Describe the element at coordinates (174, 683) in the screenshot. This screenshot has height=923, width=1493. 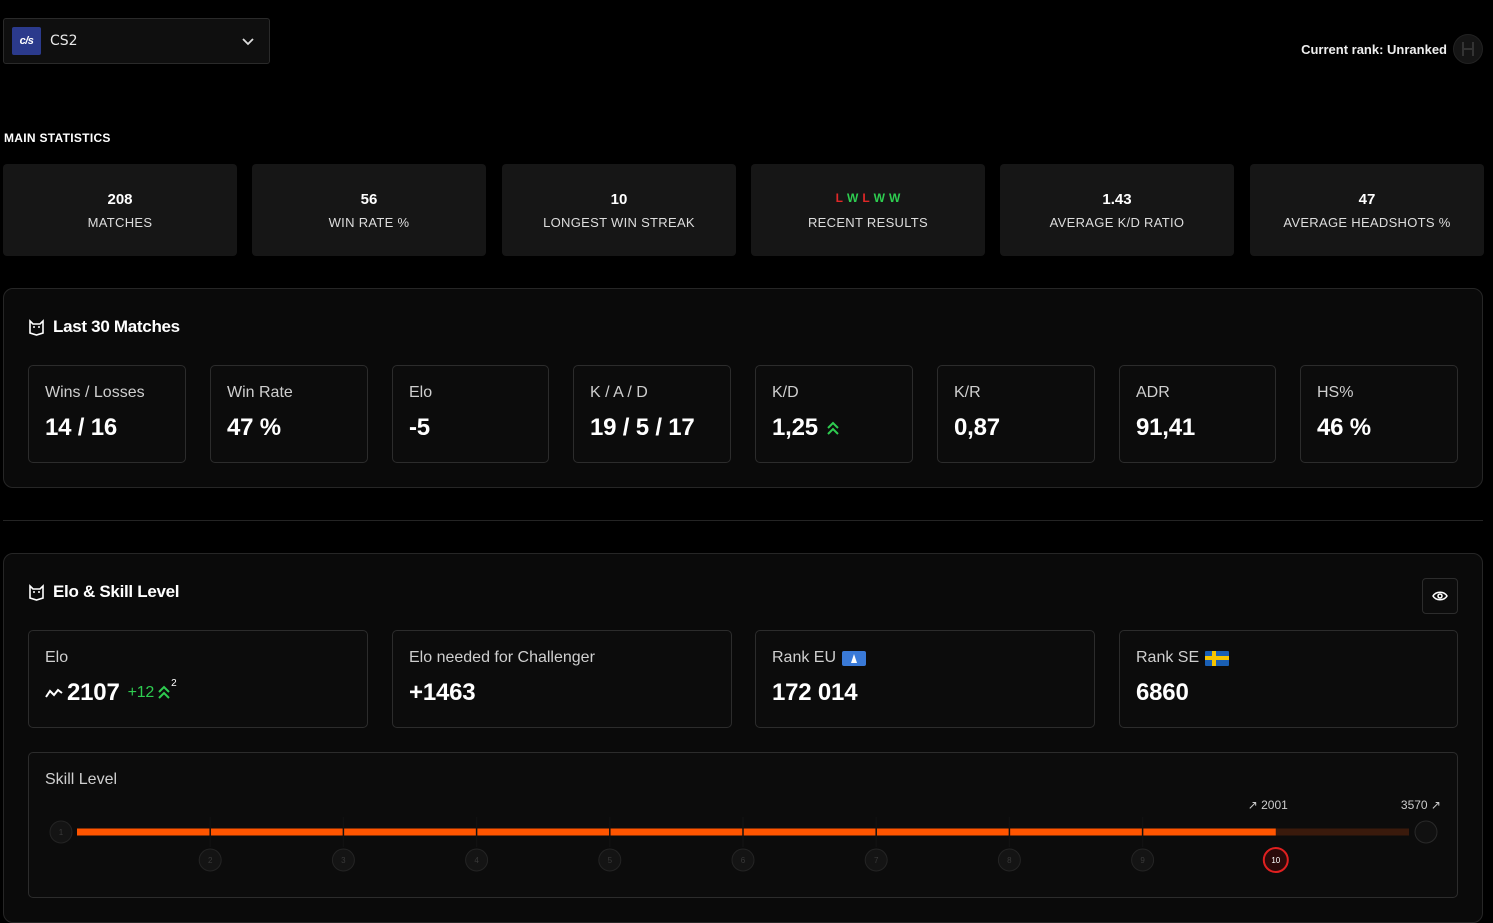
I see `elo-delta-sup: 2` at that location.